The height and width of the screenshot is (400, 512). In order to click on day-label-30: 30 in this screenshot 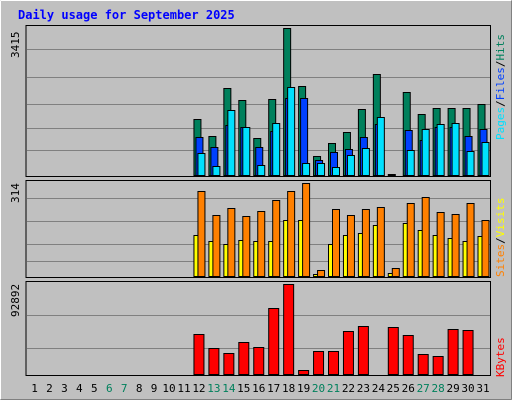, I will do `click(467, 388)`.